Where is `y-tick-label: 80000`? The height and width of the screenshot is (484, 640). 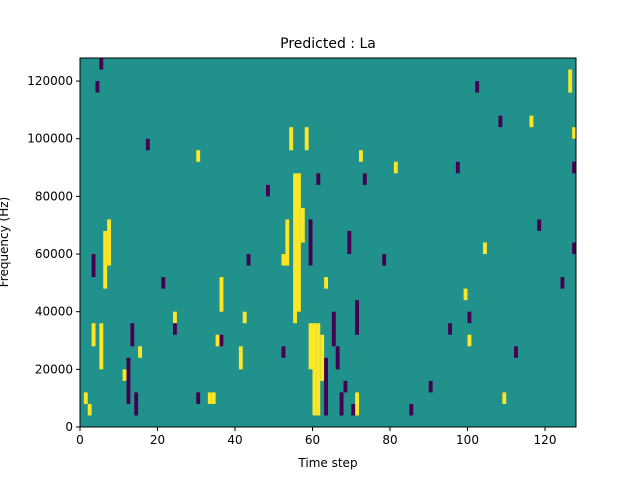
y-tick-label: 80000 is located at coordinates (54, 196).